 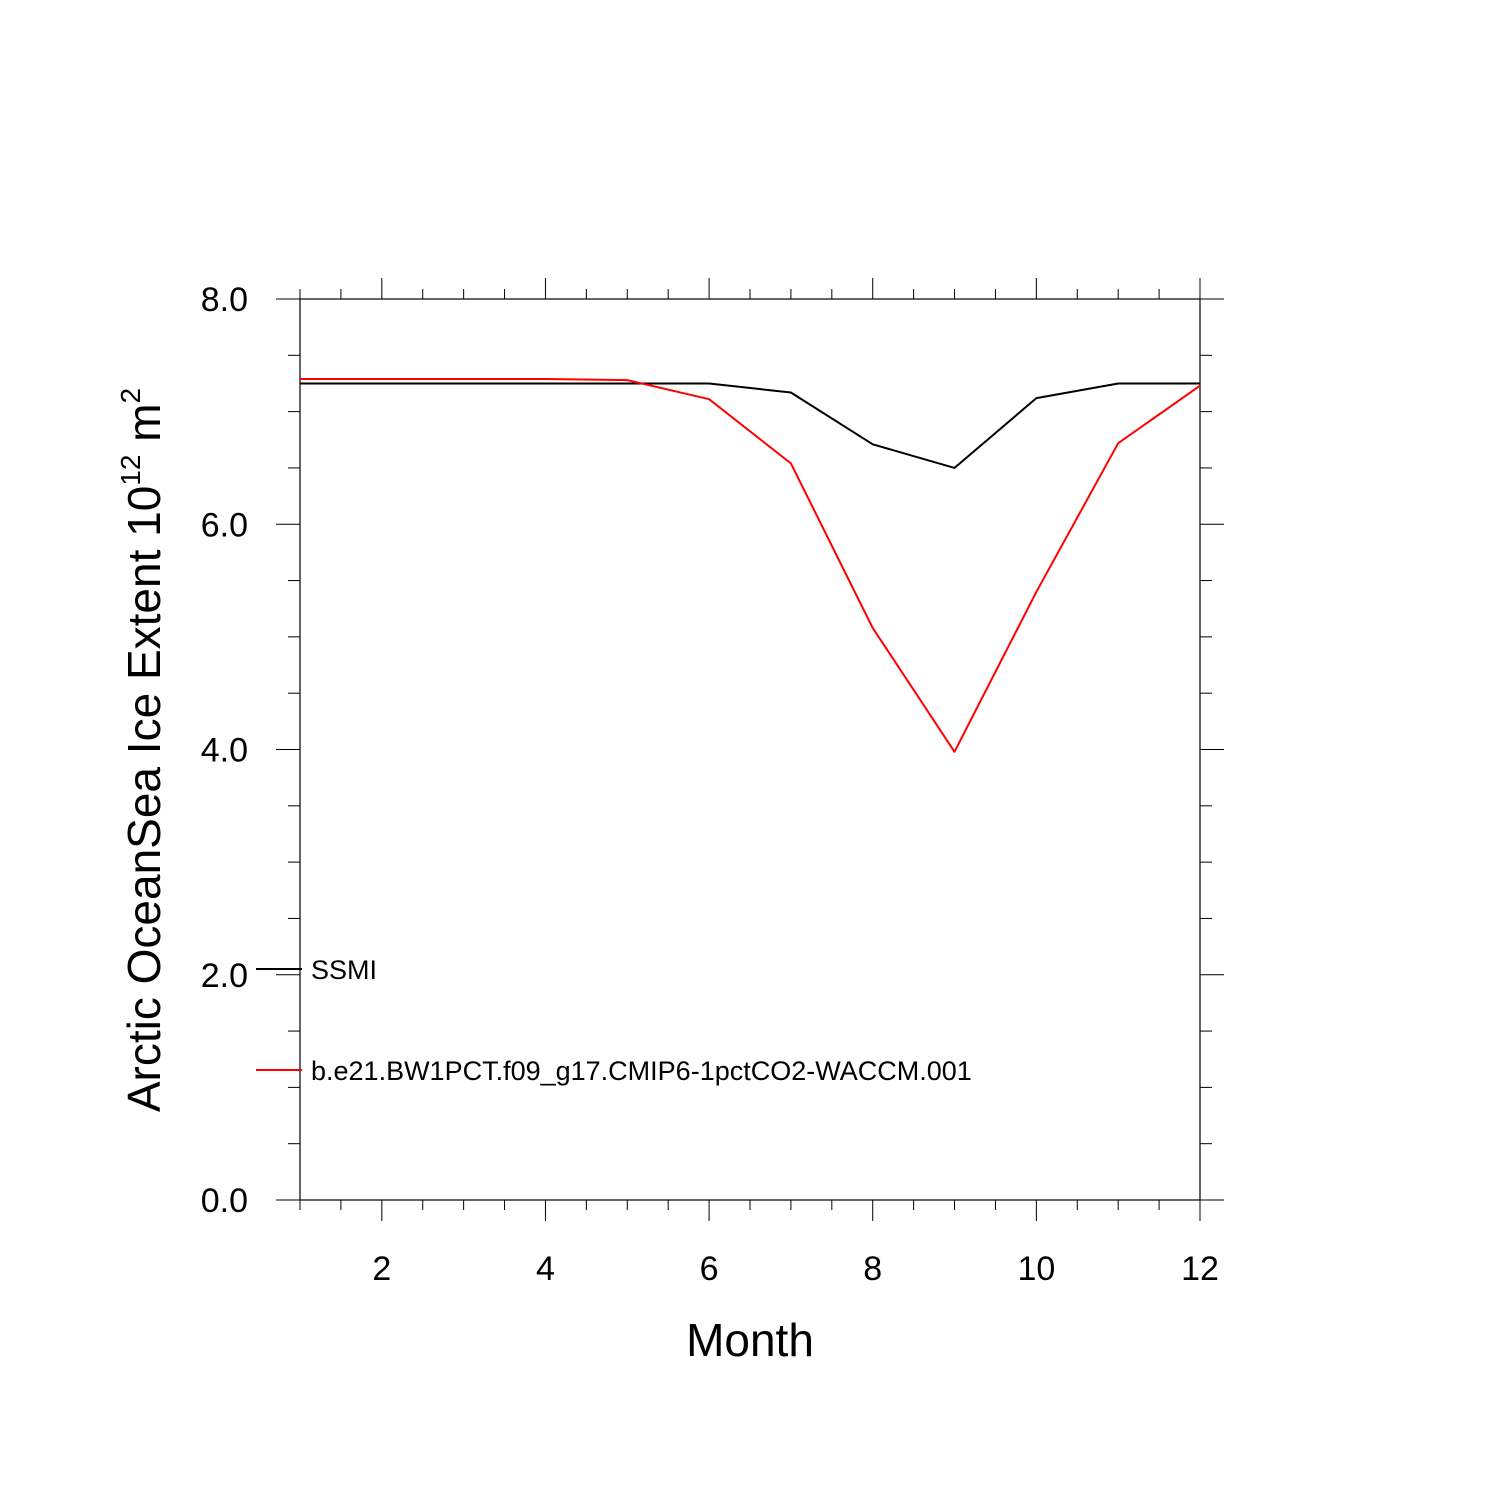 What do you see at coordinates (872, 1269) in the screenshot?
I see `x-tick-label: 8` at bounding box center [872, 1269].